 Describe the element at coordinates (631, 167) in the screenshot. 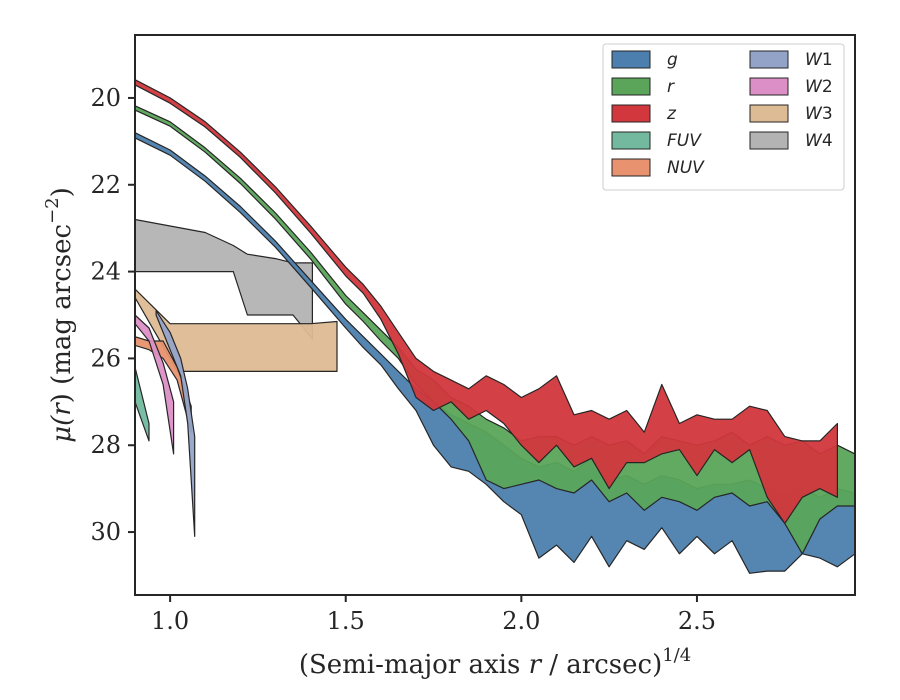

I see `legend-swatch-nuv` at that location.